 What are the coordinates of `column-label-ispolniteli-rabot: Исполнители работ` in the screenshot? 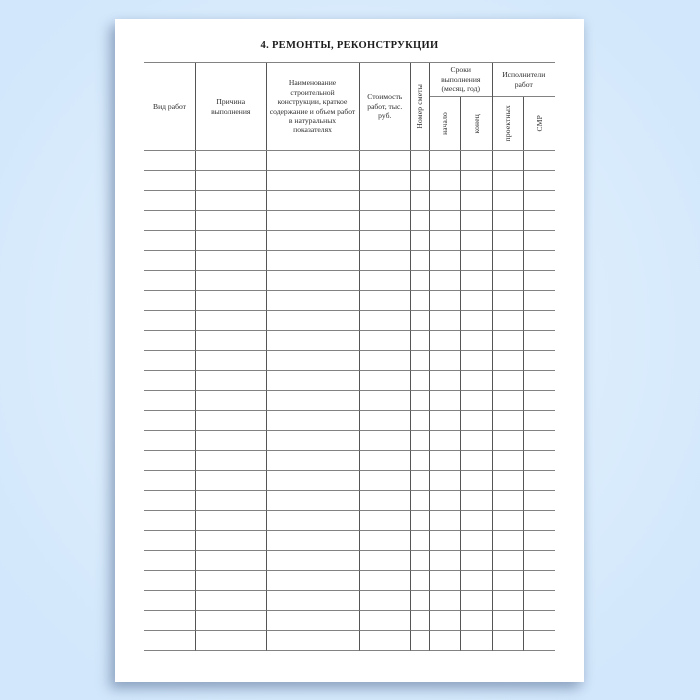 It's located at (524, 79).